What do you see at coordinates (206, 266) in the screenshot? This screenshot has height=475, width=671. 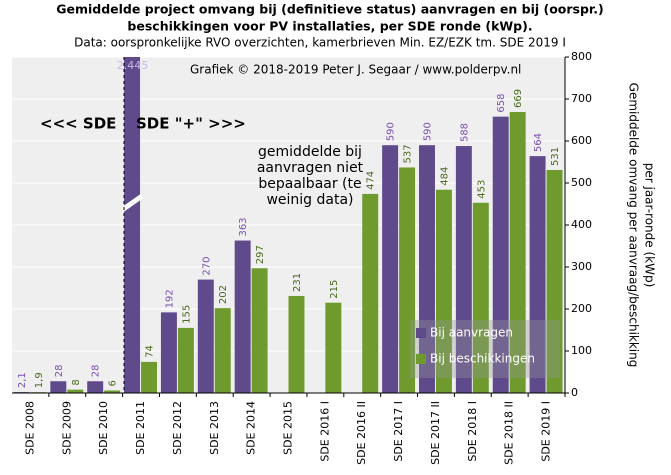 I see `value-label: 270` at bounding box center [206, 266].